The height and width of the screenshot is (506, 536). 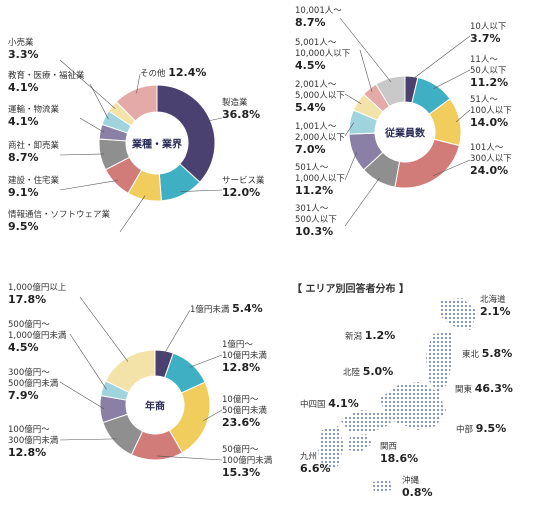 What do you see at coordinates (411, 481) in the screenshot?
I see `region-label: 沖縄` at bounding box center [411, 481].